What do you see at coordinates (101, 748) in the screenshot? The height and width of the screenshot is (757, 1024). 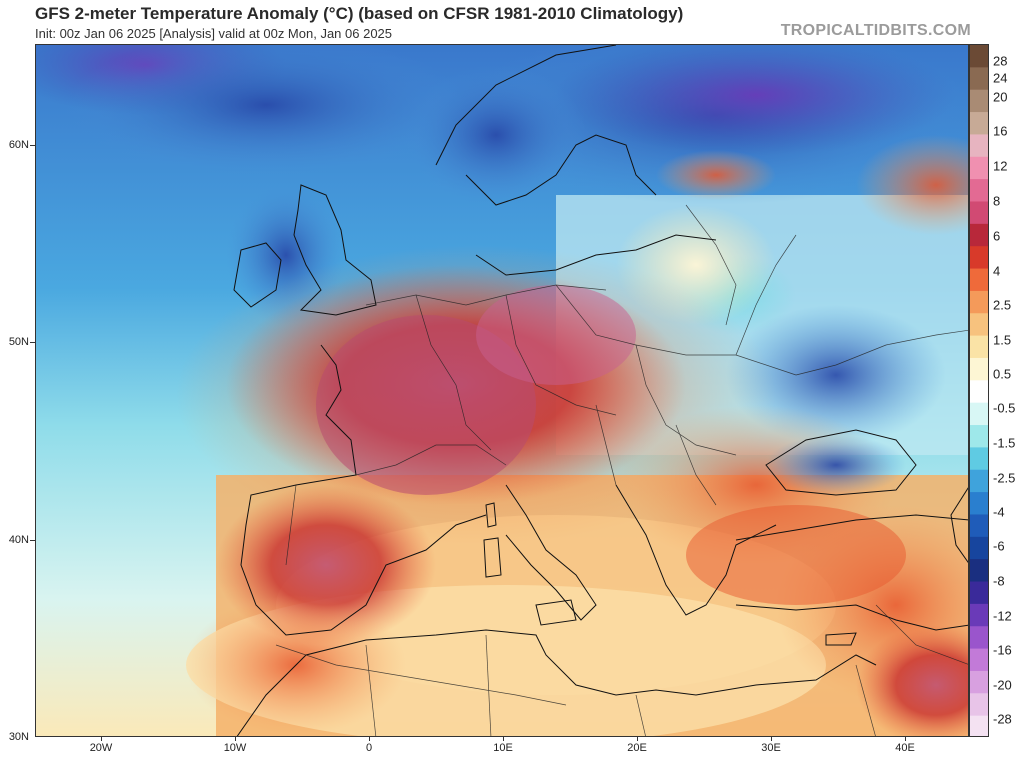 I see `lon-label: 20W` at bounding box center [101, 748].